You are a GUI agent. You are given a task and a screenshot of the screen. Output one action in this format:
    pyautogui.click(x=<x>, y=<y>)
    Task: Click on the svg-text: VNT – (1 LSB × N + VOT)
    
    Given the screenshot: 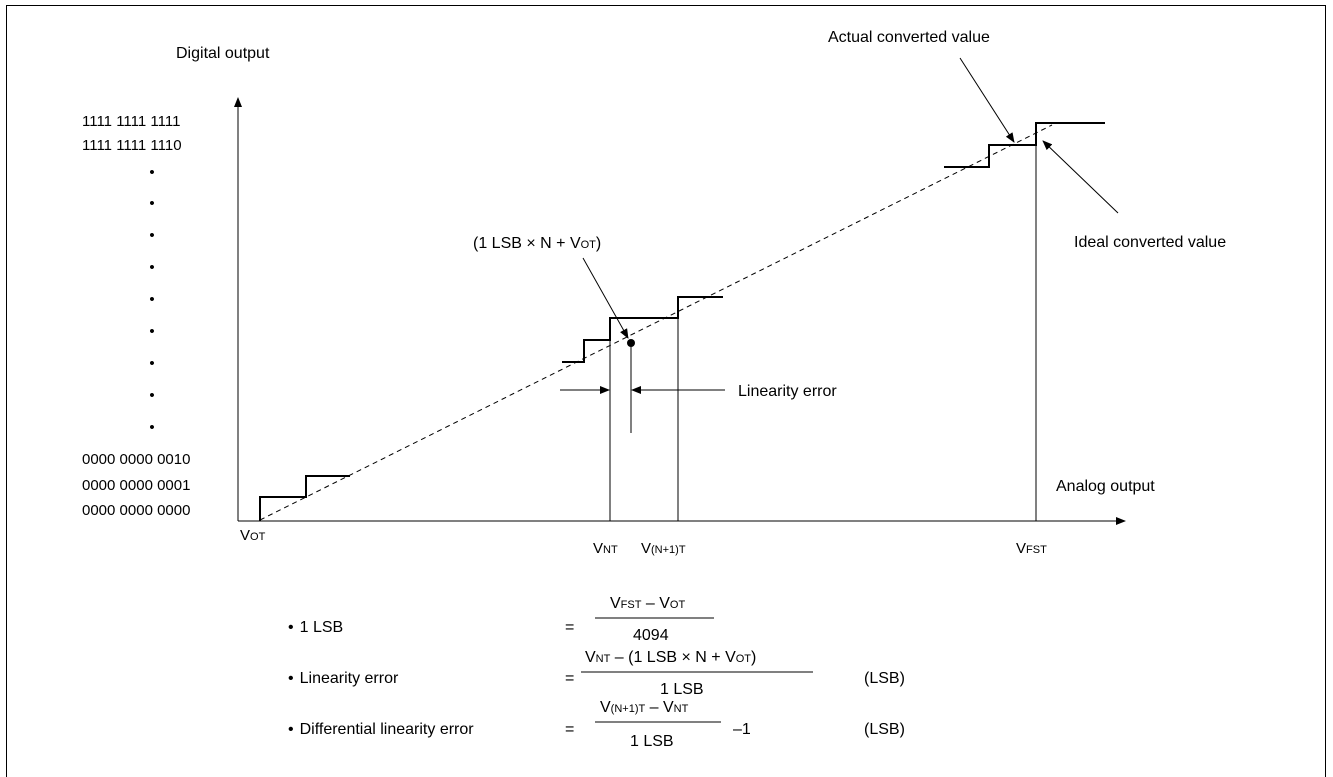 What is the action you would take?
    pyautogui.click(x=670, y=657)
    